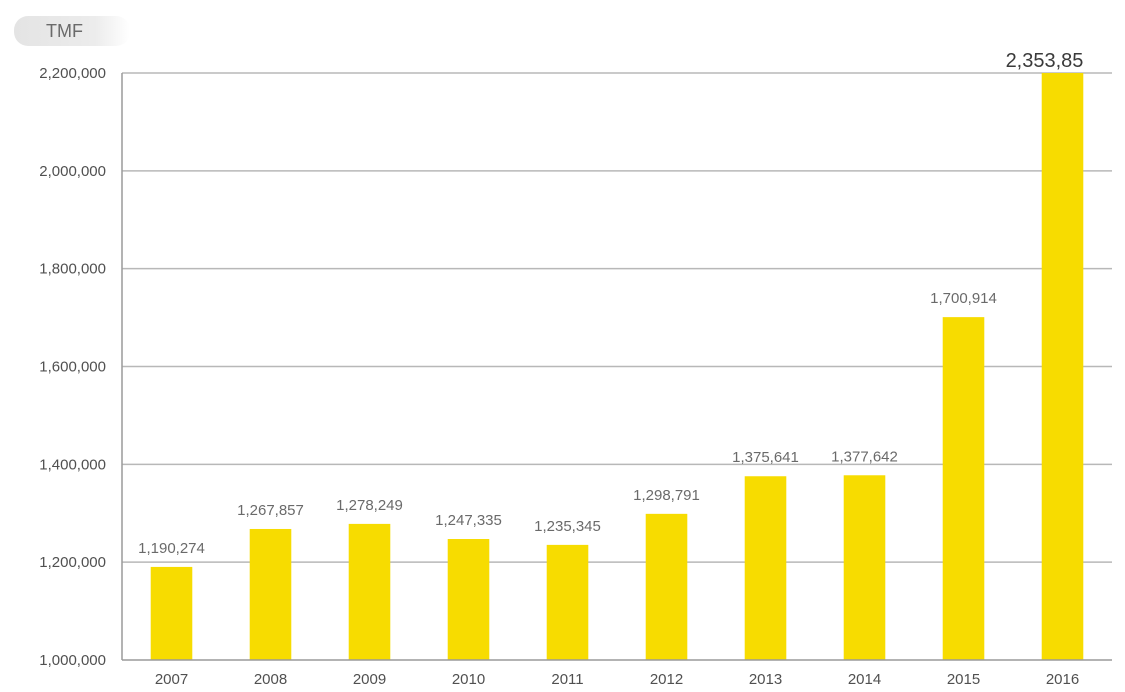  What do you see at coordinates (864, 679) in the screenshot?
I see `x-tick-label: 2014` at bounding box center [864, 679].